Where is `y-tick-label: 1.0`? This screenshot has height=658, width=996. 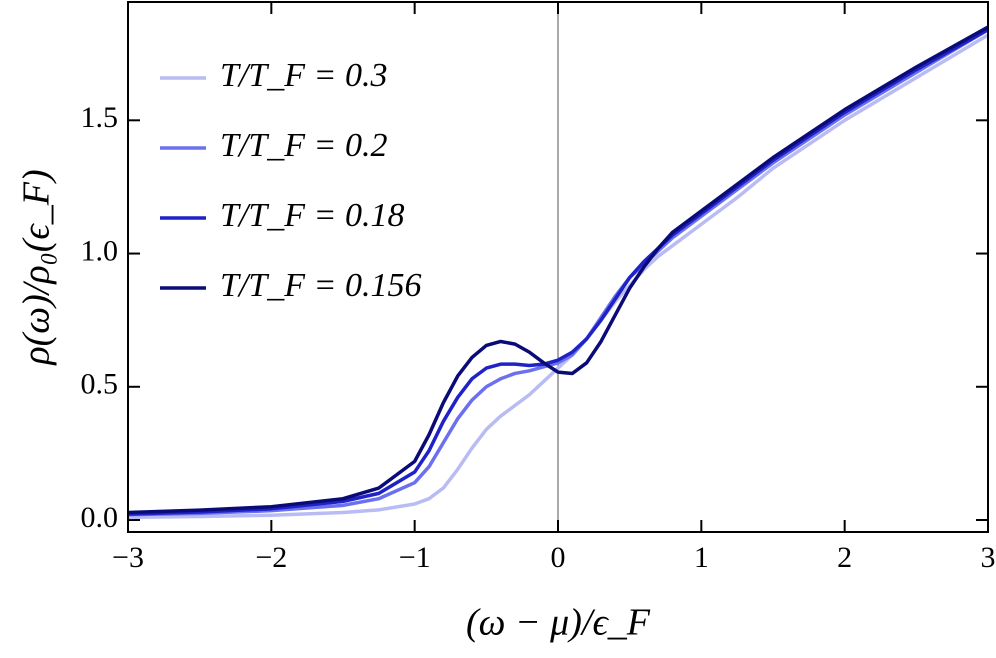 y-tick-label: 1.0 is located at coordinates (100, 250).